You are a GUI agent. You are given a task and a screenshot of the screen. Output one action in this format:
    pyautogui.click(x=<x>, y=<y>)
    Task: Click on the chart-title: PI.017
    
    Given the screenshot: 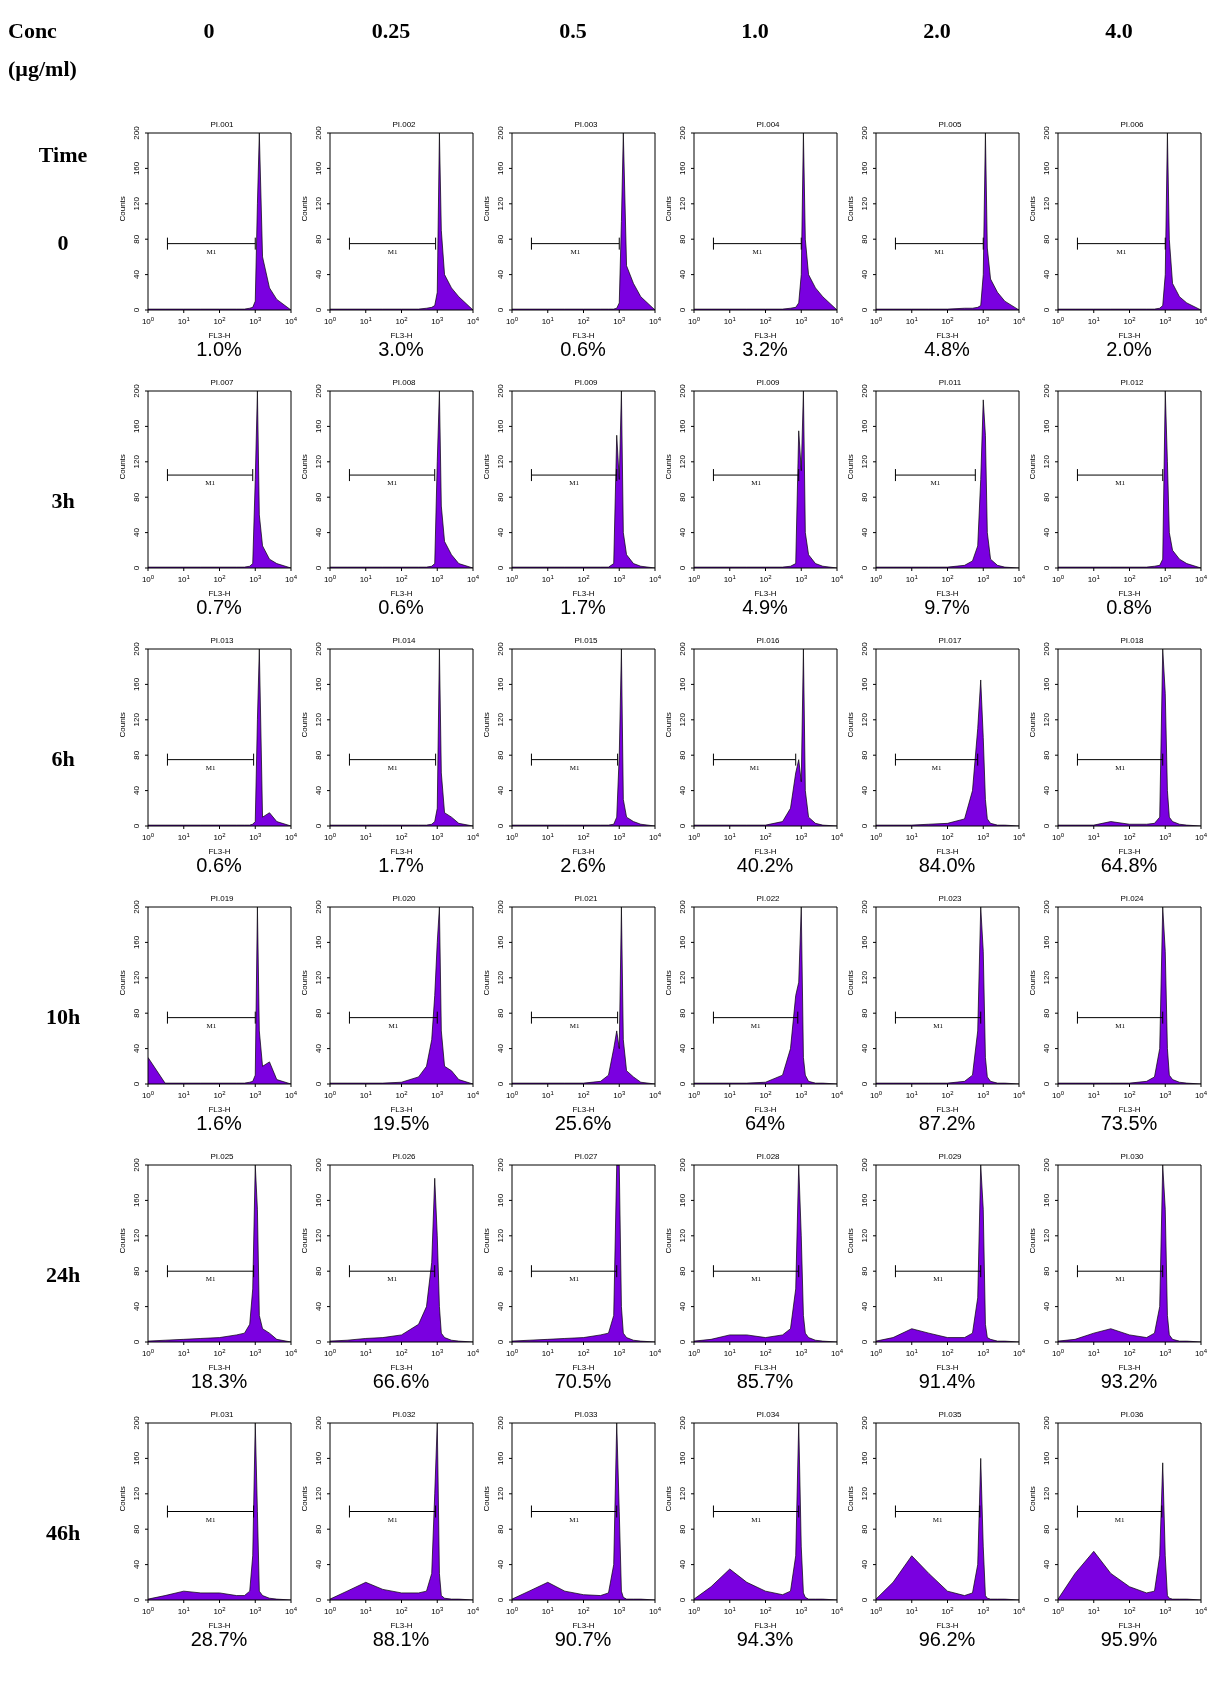 What is the action you would take?
    pyautogui.click(x=950, y=640)
    